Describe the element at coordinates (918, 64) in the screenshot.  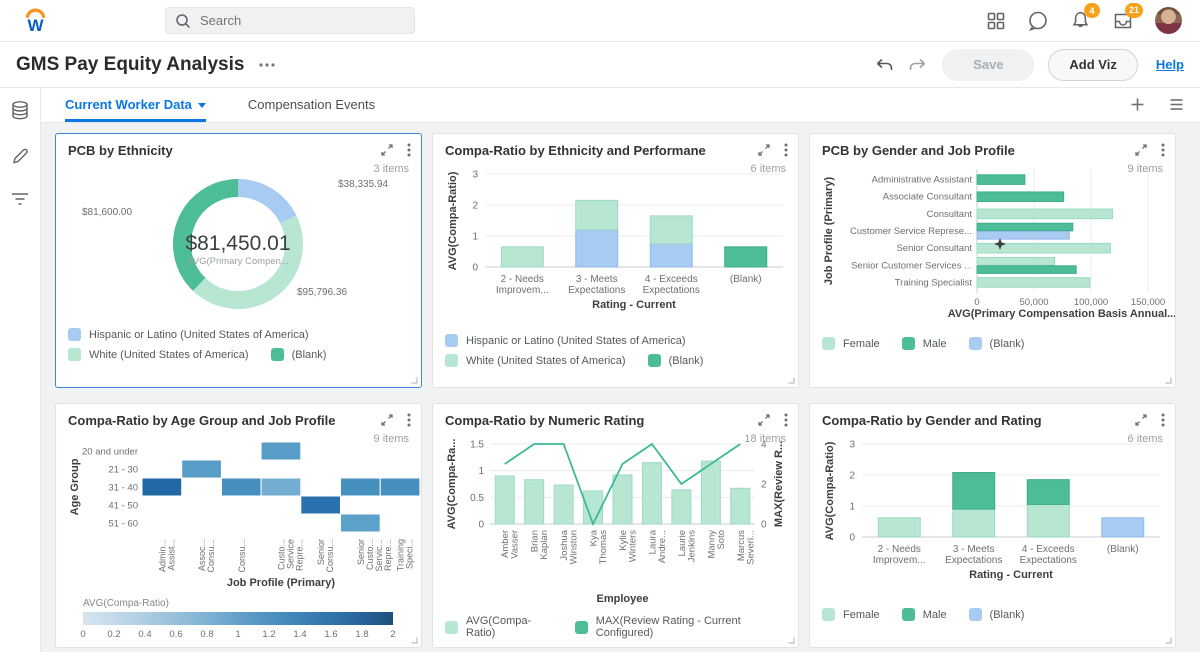
I see `redo-icon` at that location.